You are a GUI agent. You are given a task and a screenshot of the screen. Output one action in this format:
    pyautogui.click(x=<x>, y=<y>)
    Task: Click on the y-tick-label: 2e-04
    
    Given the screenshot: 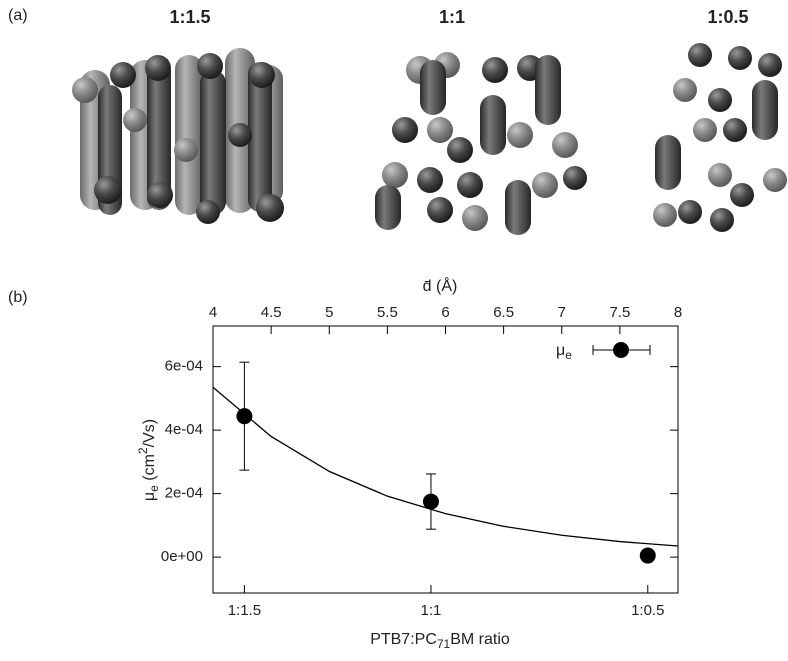 What is the action you would take?
    pyautogui.click(x=184, y=493)
    